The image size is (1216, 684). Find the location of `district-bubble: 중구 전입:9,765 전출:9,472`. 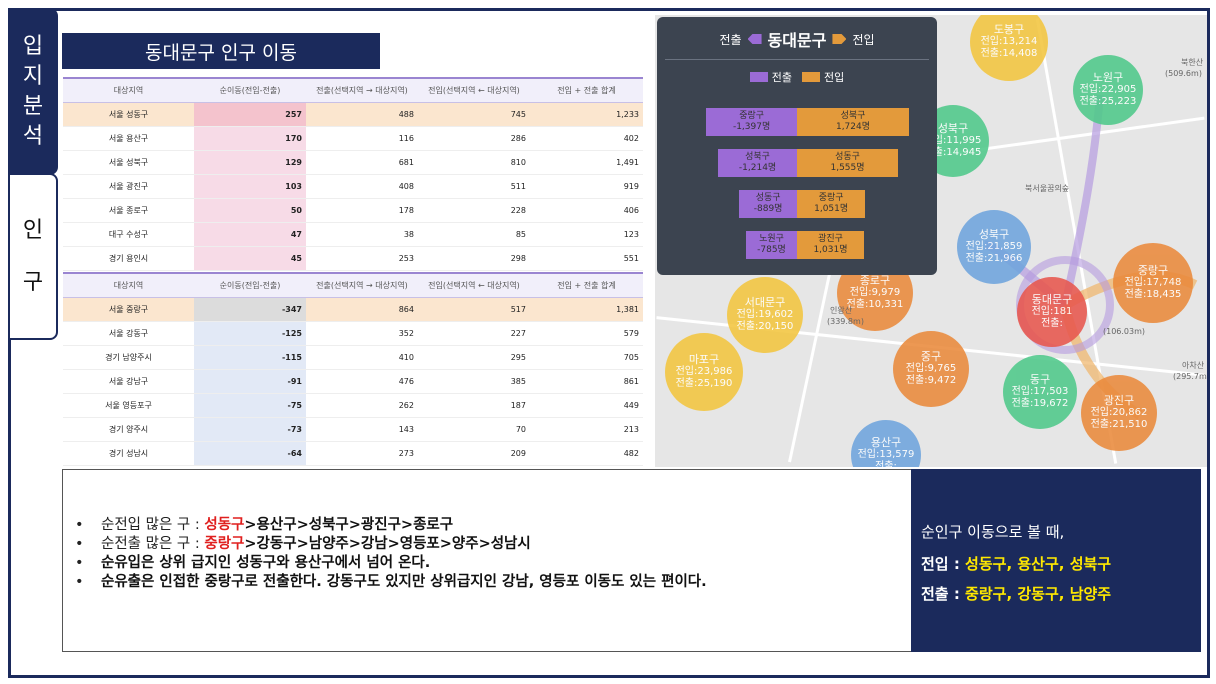

district-bubble: 중구 전입:9,765 전출:9,472 is located at coordinates (931, 369).